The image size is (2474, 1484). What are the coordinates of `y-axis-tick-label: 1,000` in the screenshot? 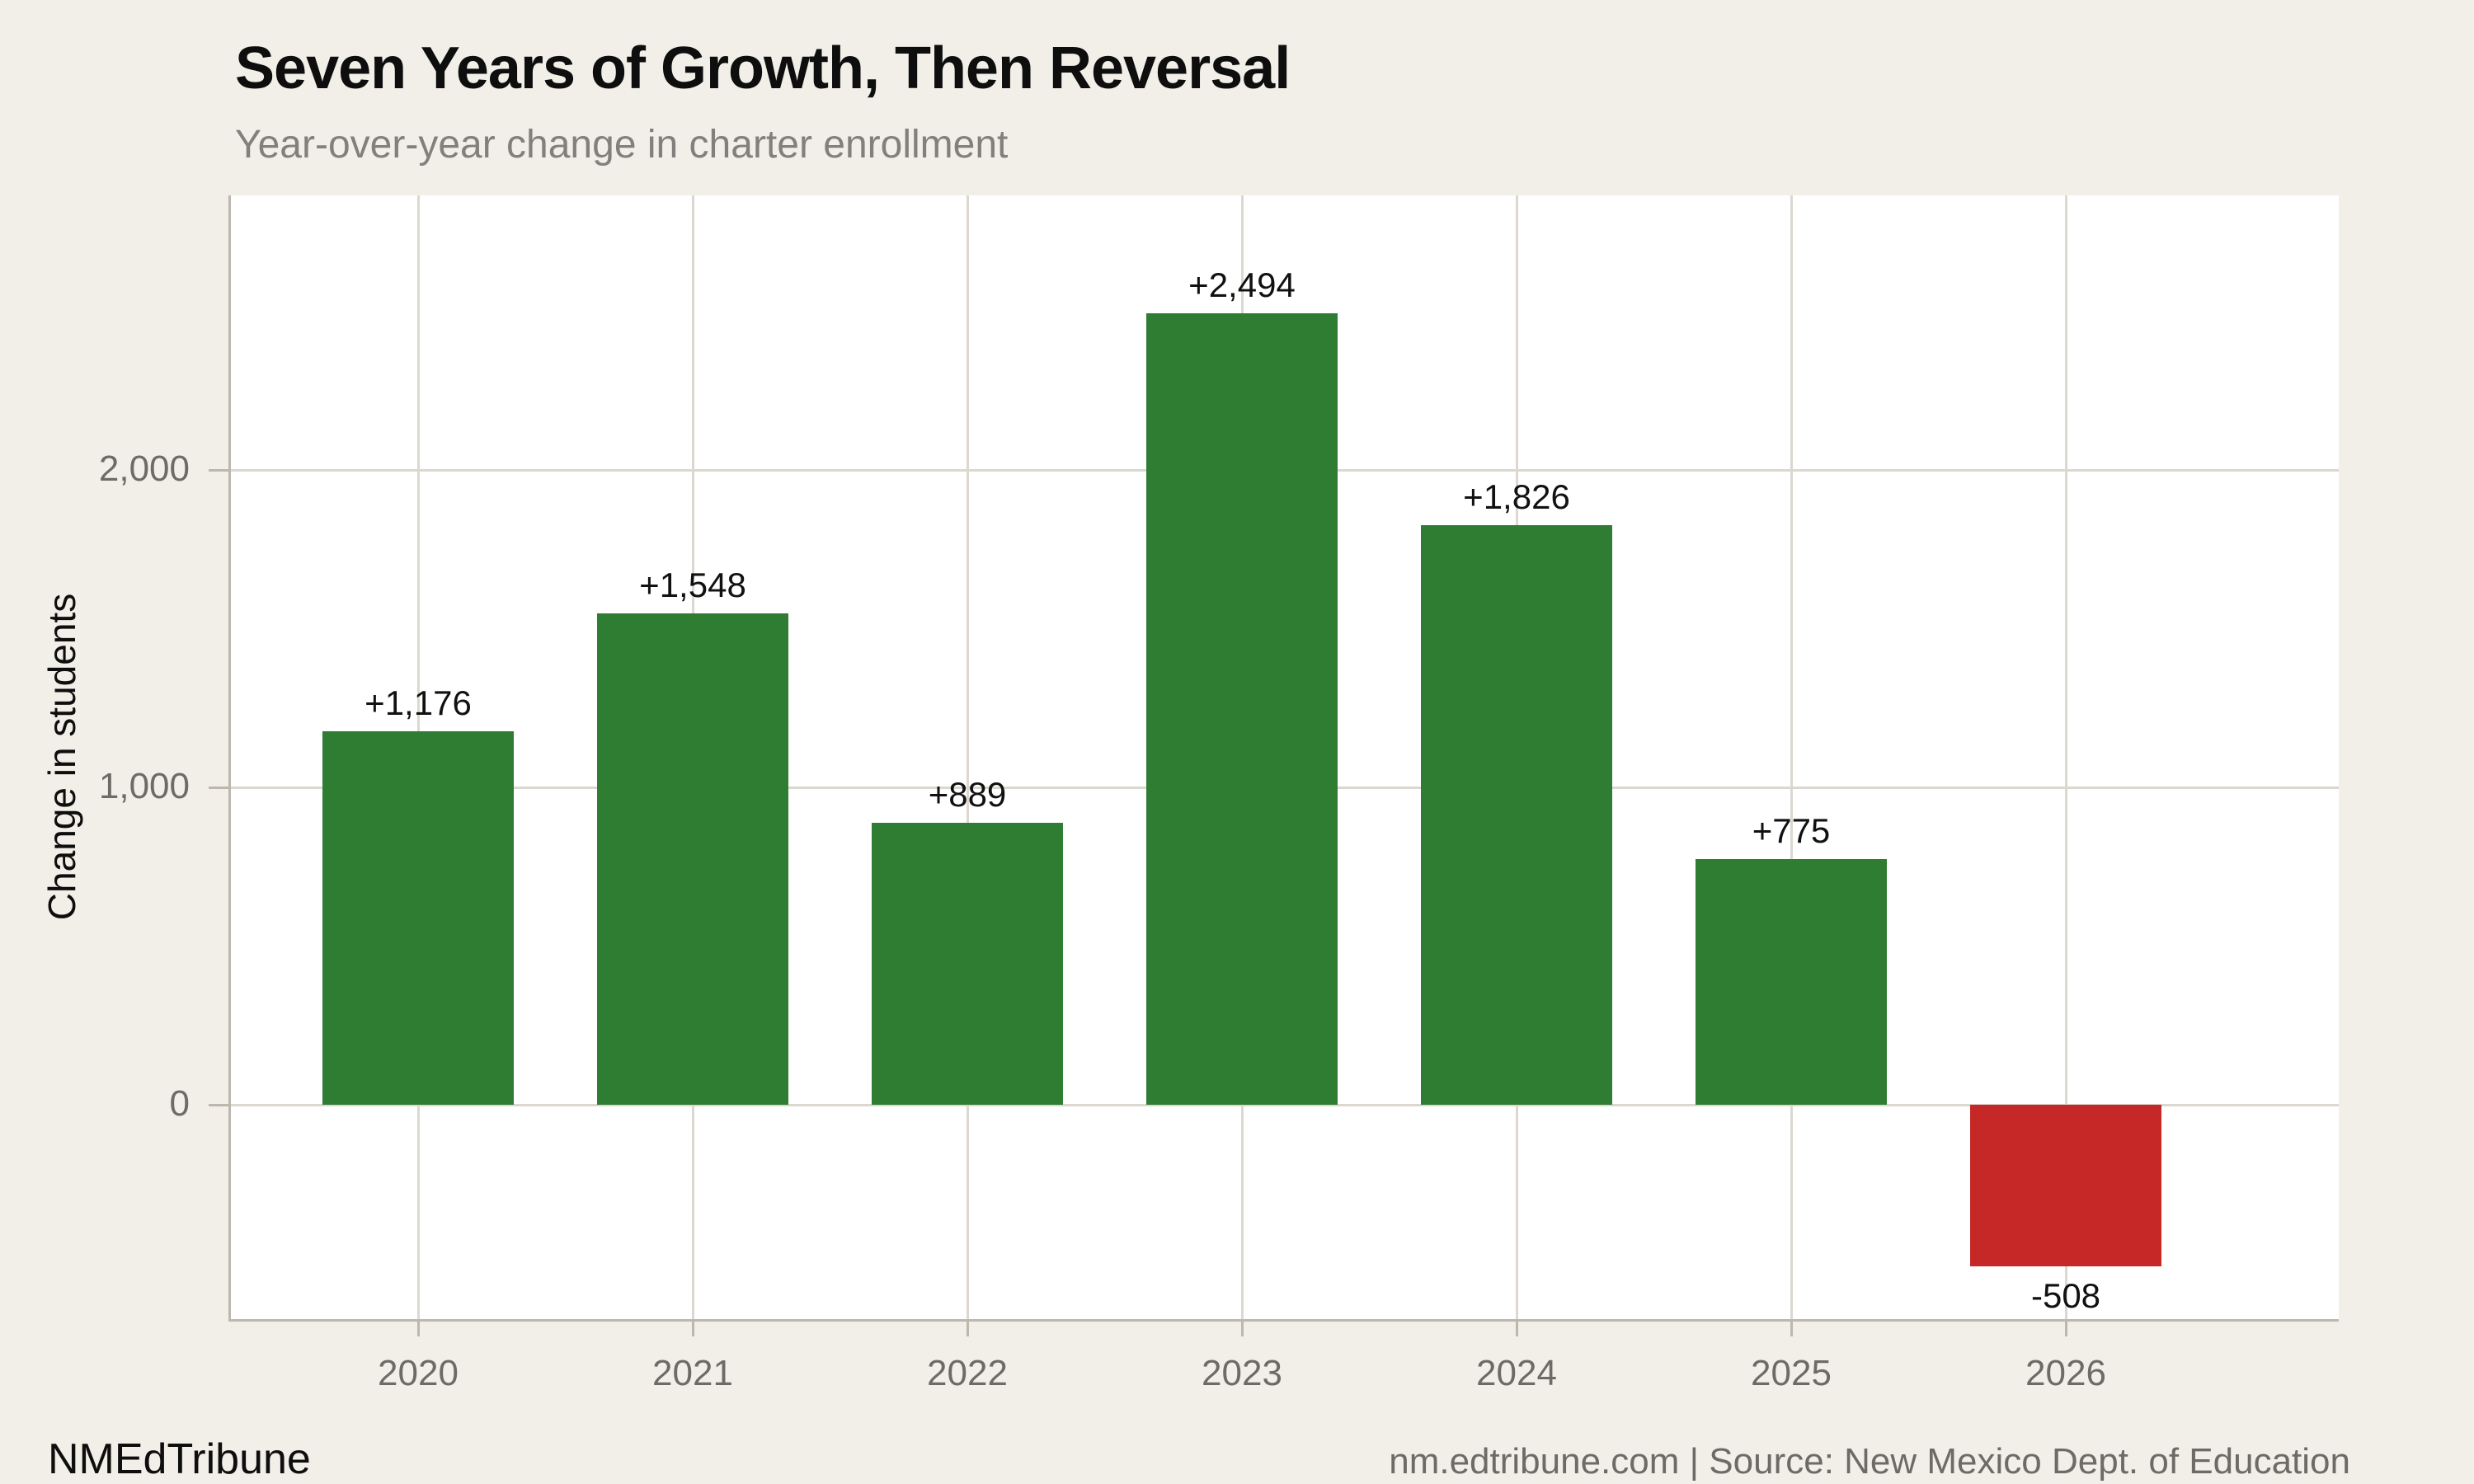 It's located at (144, 786).